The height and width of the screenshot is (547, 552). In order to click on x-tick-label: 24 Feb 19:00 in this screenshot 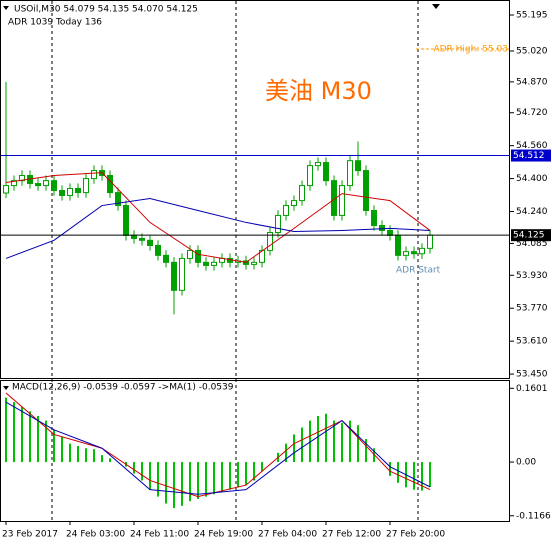, I will do `click(223, 535)`.